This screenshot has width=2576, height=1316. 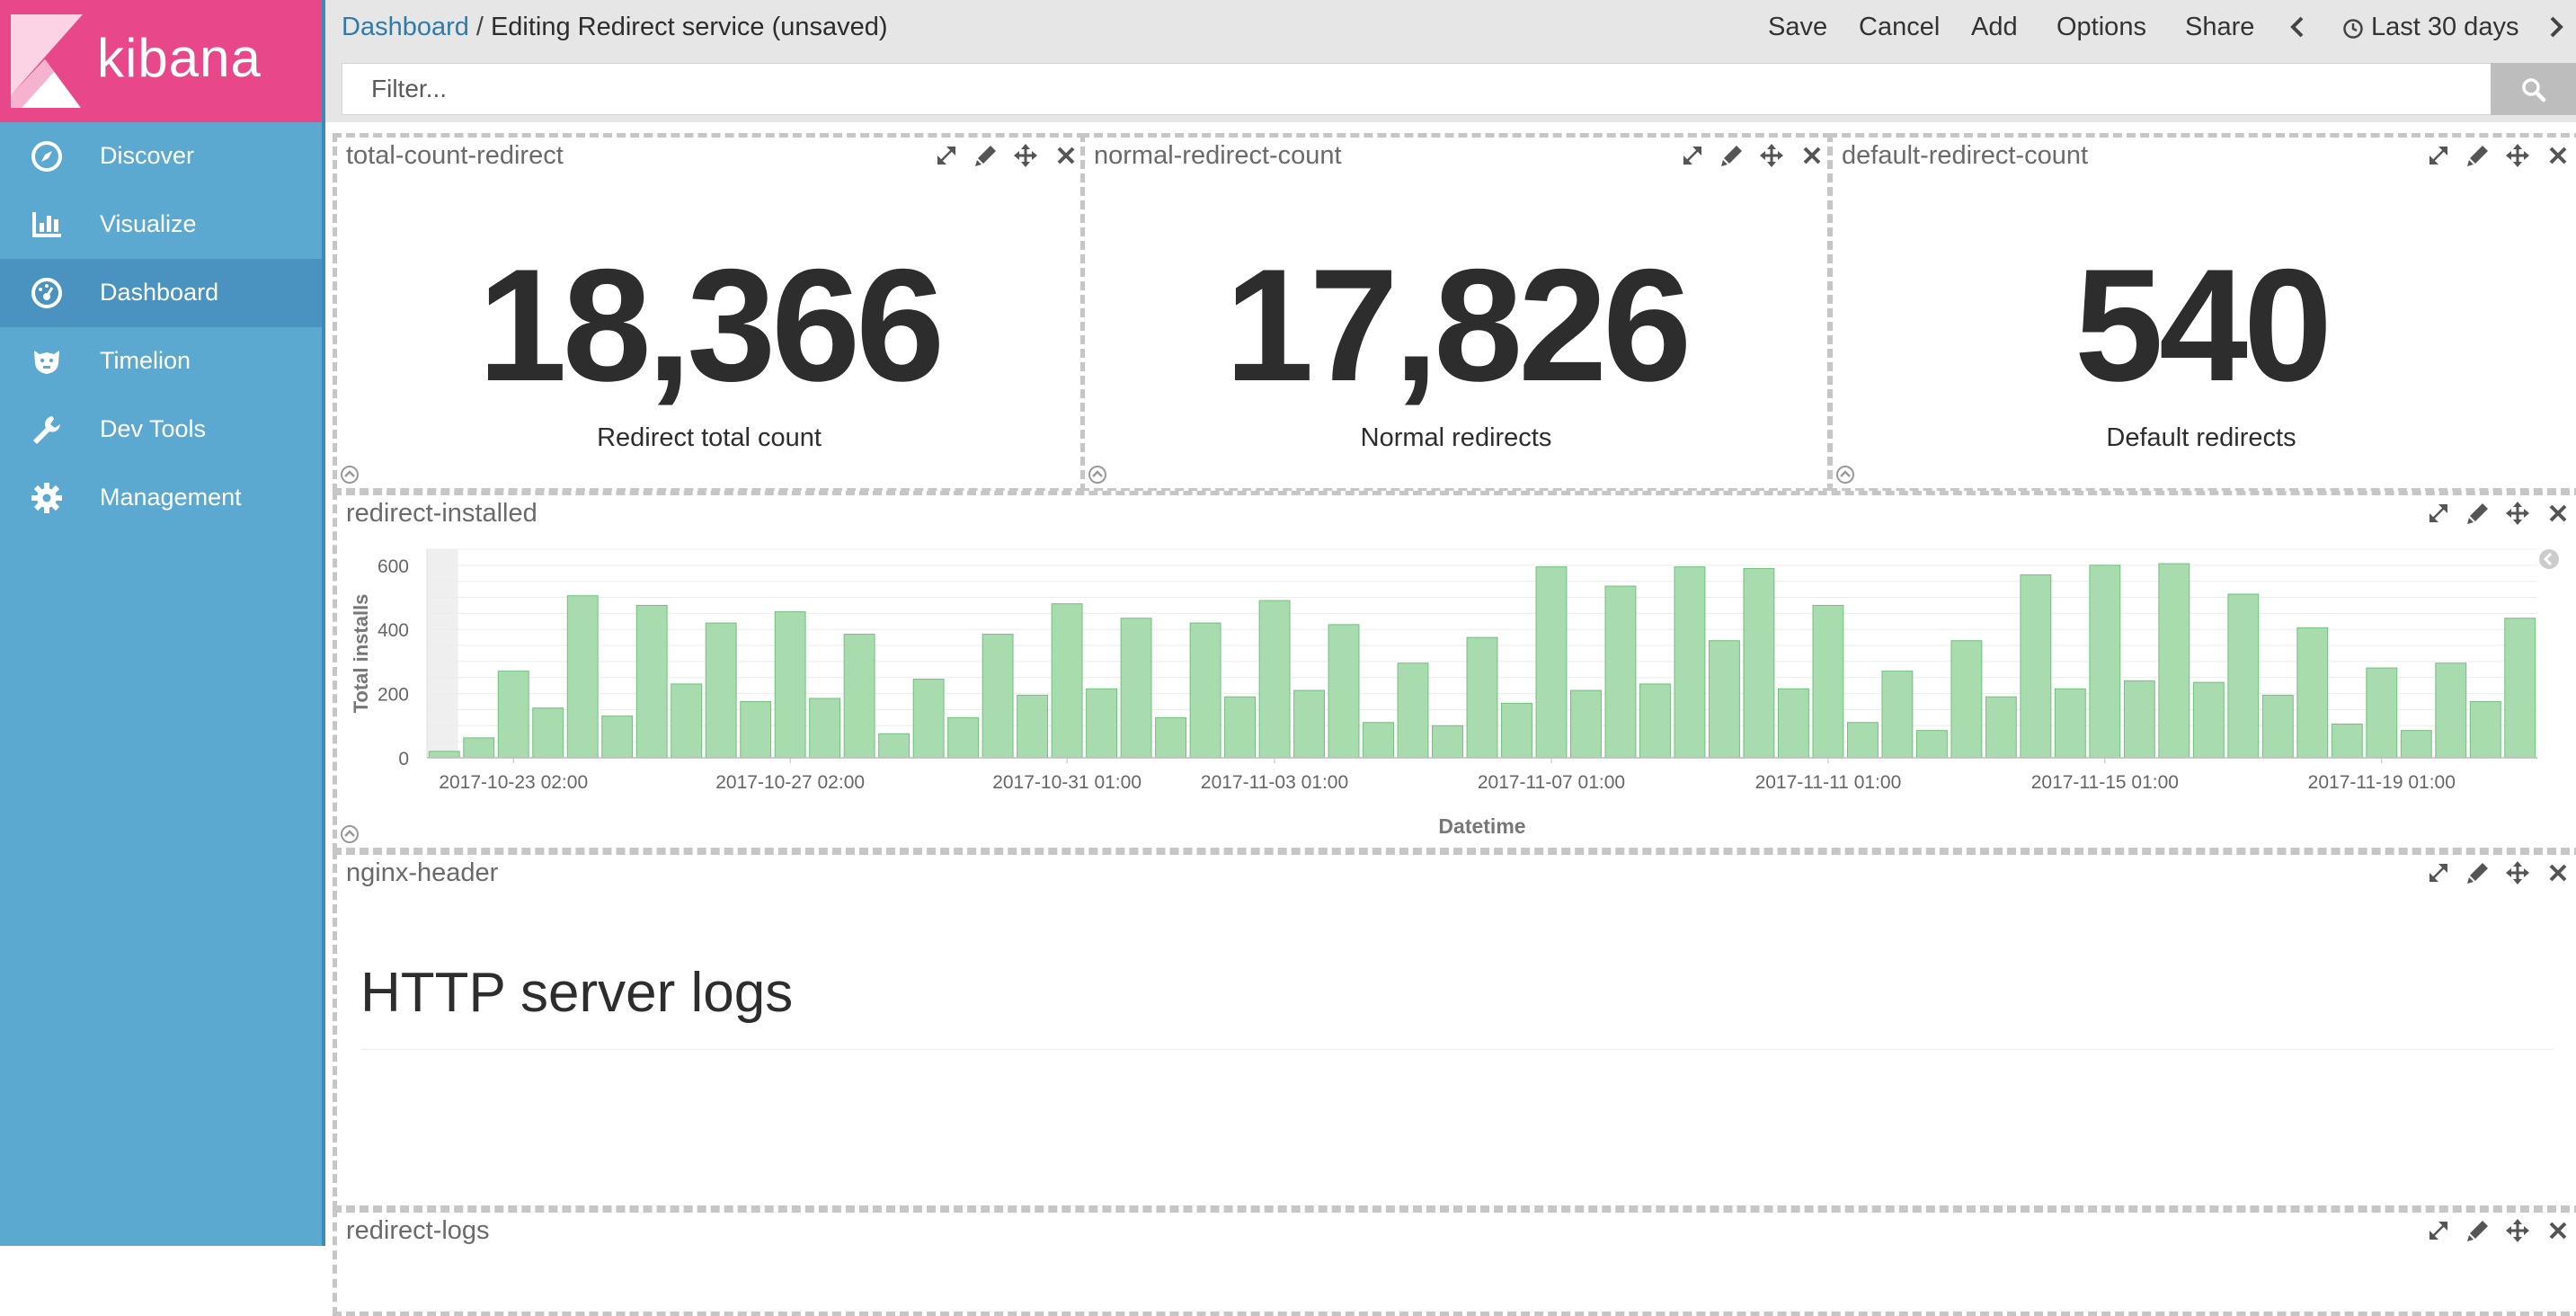 I want to click on panel-title: total-count-redirect, so click(x=455, y=155).